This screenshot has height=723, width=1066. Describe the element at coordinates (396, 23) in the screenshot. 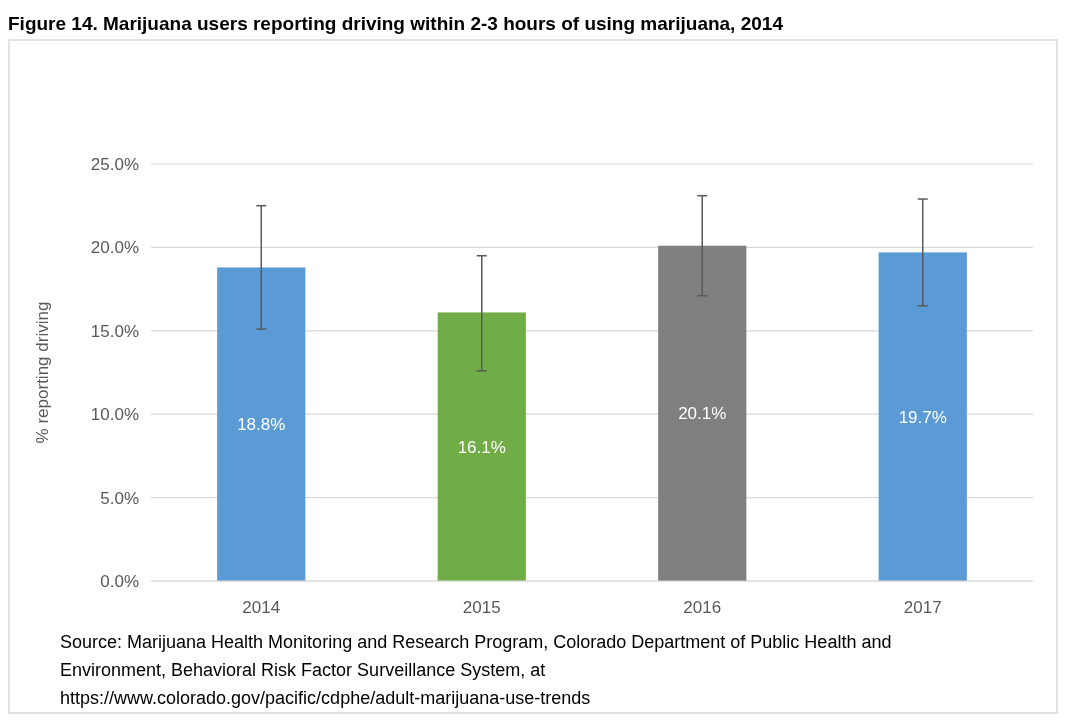

I see `chart-title: Figure 14. Marijuana users reporting driving within 2-3 hours of using marijuana, 2014` at that location.